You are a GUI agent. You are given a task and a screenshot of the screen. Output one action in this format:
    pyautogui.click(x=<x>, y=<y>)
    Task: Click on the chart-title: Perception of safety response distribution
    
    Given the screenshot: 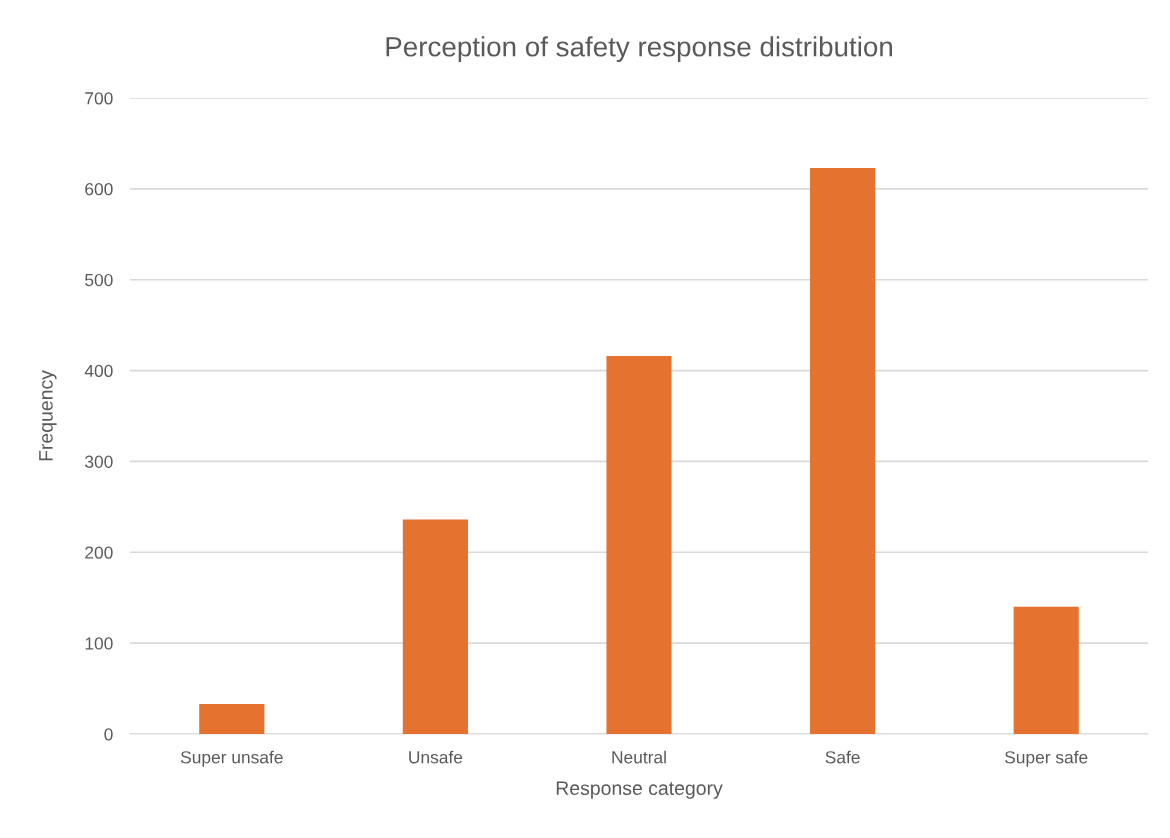 What is the action you would take?
    pyautogui.click(x=639, y=49)
    